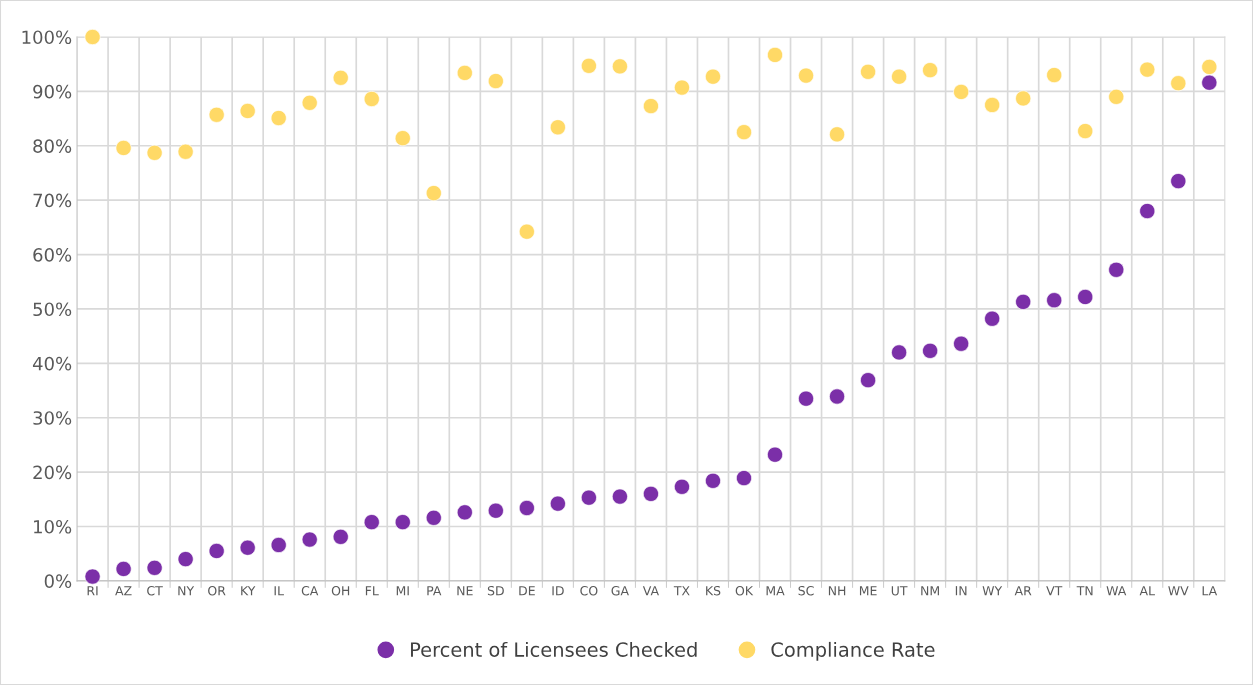  What do you see at coordinates (744, 590) in the screenshot?
I see `x-tick-label: OK` at bounding box center [744, 590].